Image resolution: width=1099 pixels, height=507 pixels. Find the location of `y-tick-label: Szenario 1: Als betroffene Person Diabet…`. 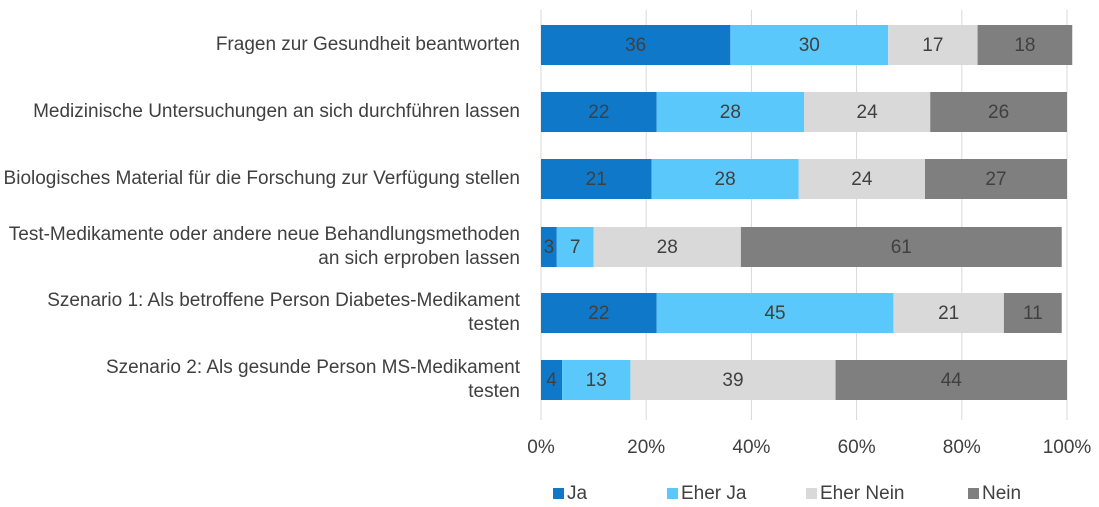

y-tick-label: Szenario 1: Als betroffene Person Diabet… is located at coordinates (283, 312).